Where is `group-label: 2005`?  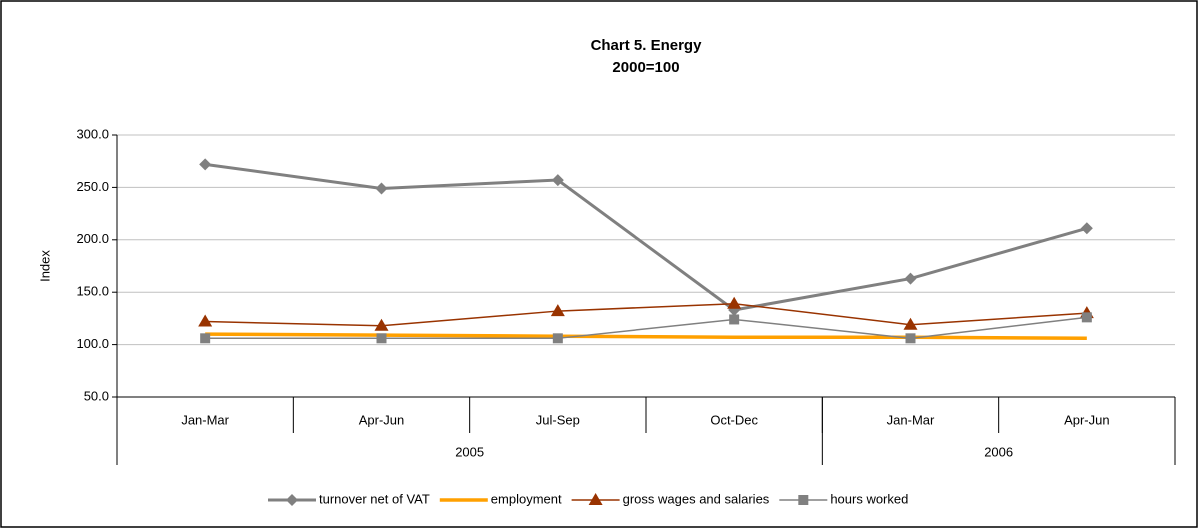 group-label: 2005 is located at coordinates (469, 451).